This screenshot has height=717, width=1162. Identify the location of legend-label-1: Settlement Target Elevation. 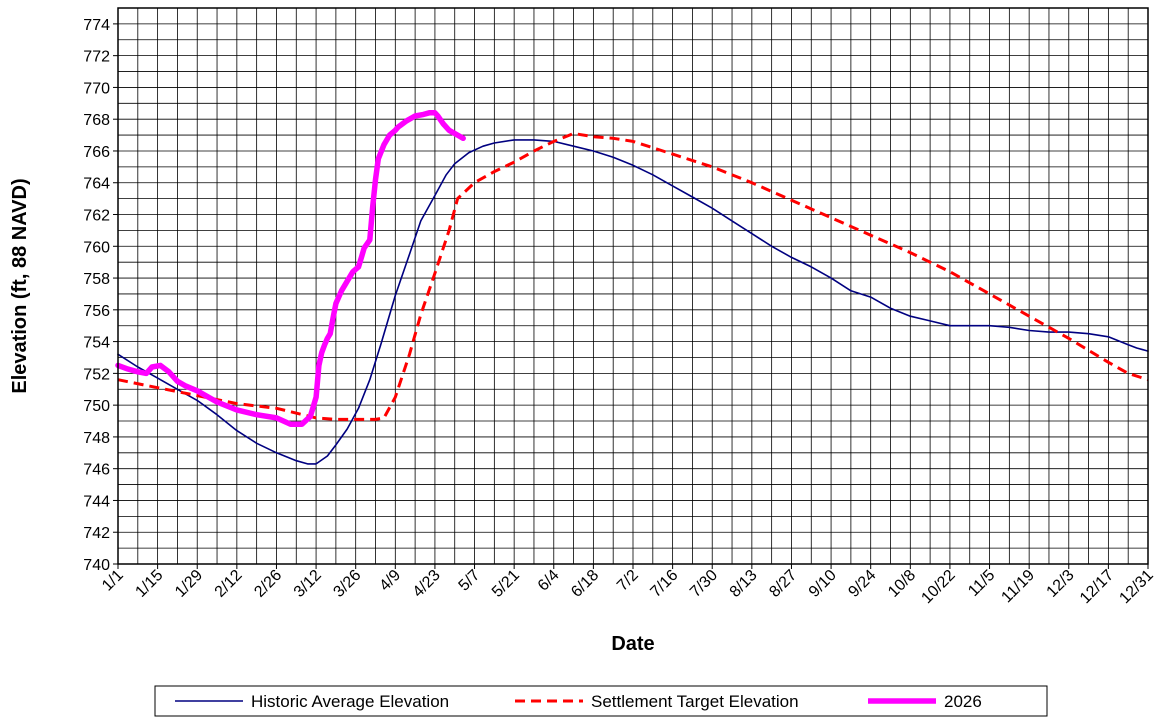
(695, 701).